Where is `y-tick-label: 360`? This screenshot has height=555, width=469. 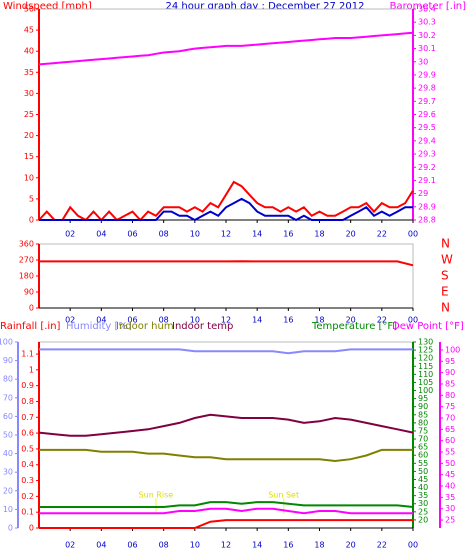 y-tick-label: 360 is located at coordinates (26, 244).